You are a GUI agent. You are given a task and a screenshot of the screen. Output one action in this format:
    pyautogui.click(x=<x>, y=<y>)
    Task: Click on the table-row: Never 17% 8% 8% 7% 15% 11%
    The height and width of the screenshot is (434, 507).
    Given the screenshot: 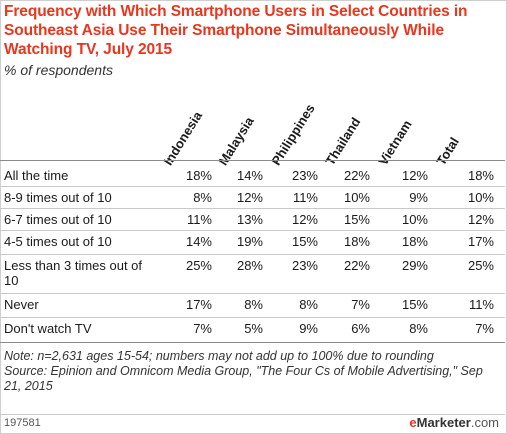 What is the action you would take?
    pyautogui.click(x=252, y=305)
    